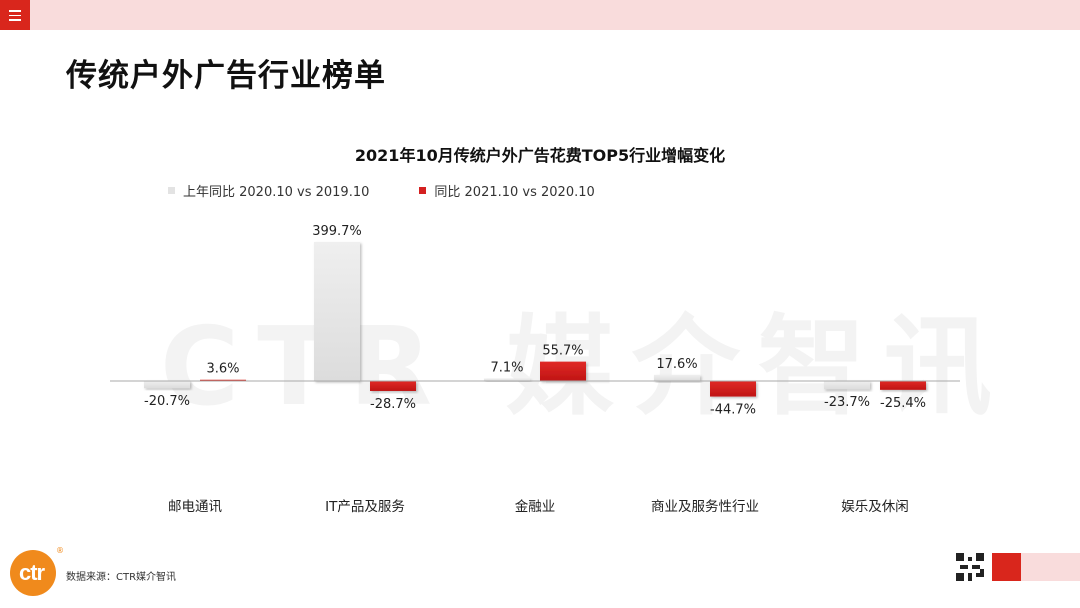  What do you see at coordinates (903, 403) in the screenshot?
I see `data-label-current-year-5: -25.4%` at bounding box center [903, 403].